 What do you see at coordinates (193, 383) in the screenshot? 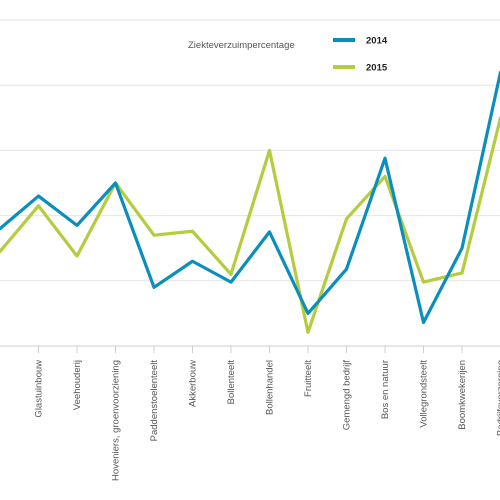
I see `x-tick-label: Akkerbouw` at bounding box center [193, 383].